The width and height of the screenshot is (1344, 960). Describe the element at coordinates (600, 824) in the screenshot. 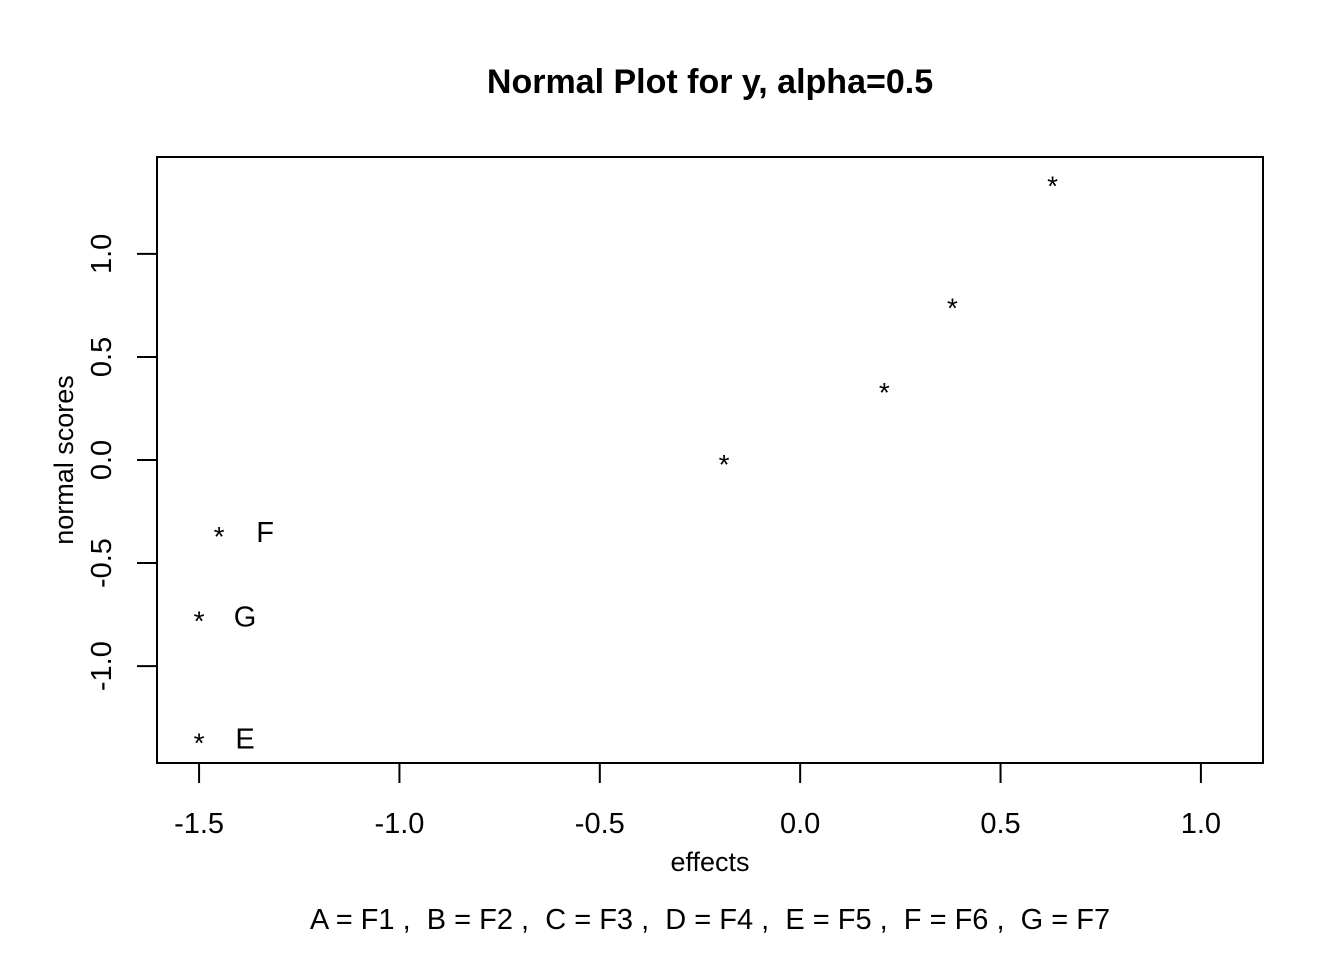

I see `x-tick-label: -0.5` at that location.